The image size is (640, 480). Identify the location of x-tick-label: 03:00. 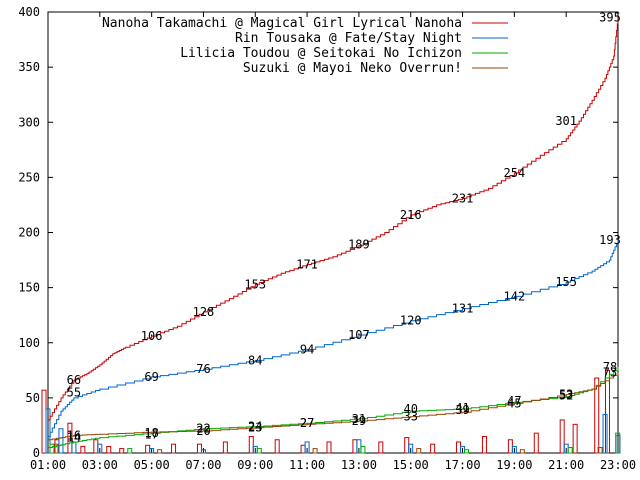
(100, 465).